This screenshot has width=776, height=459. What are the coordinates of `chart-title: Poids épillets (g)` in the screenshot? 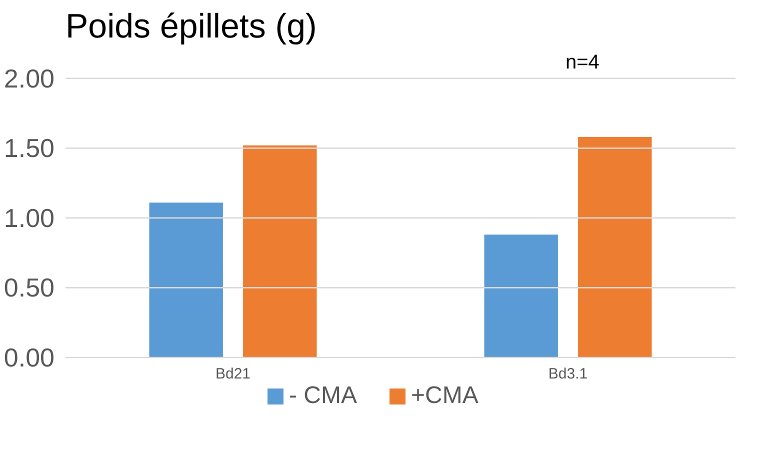 It's located at (191, 27).